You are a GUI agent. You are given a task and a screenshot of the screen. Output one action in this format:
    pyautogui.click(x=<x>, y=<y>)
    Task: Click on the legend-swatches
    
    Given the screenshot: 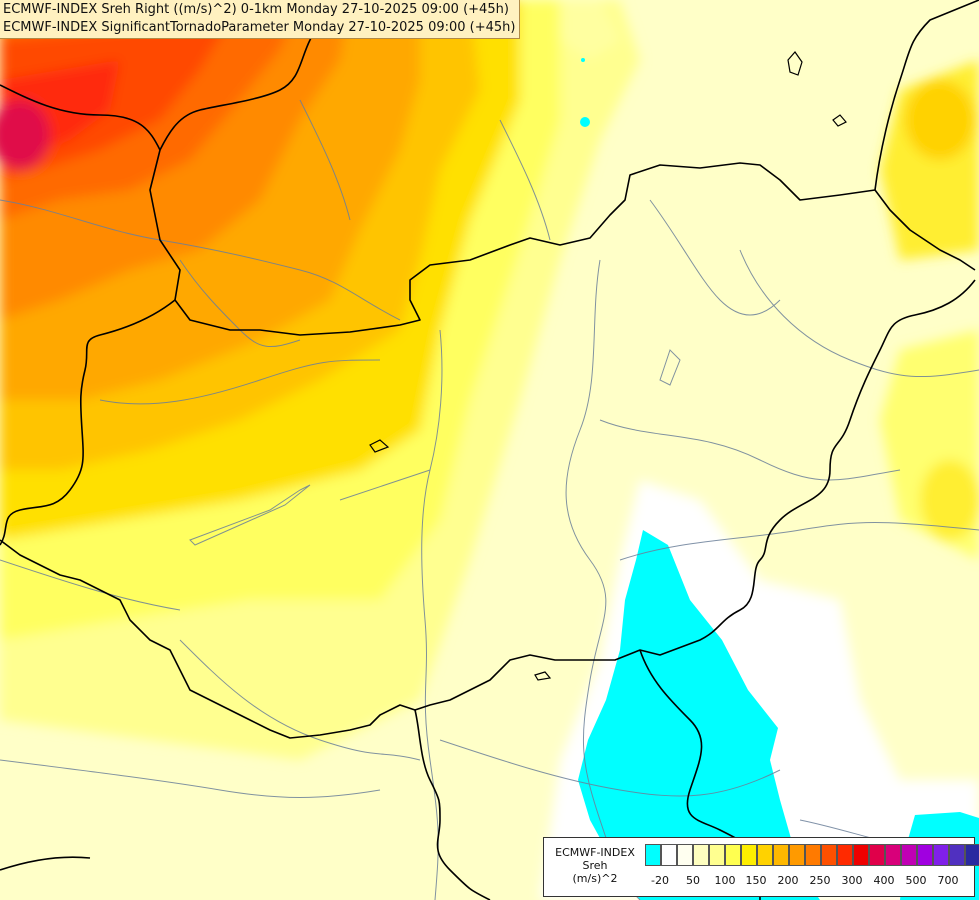 What is the action you would take?
    pyautogui.click(x=812, y=855)
    